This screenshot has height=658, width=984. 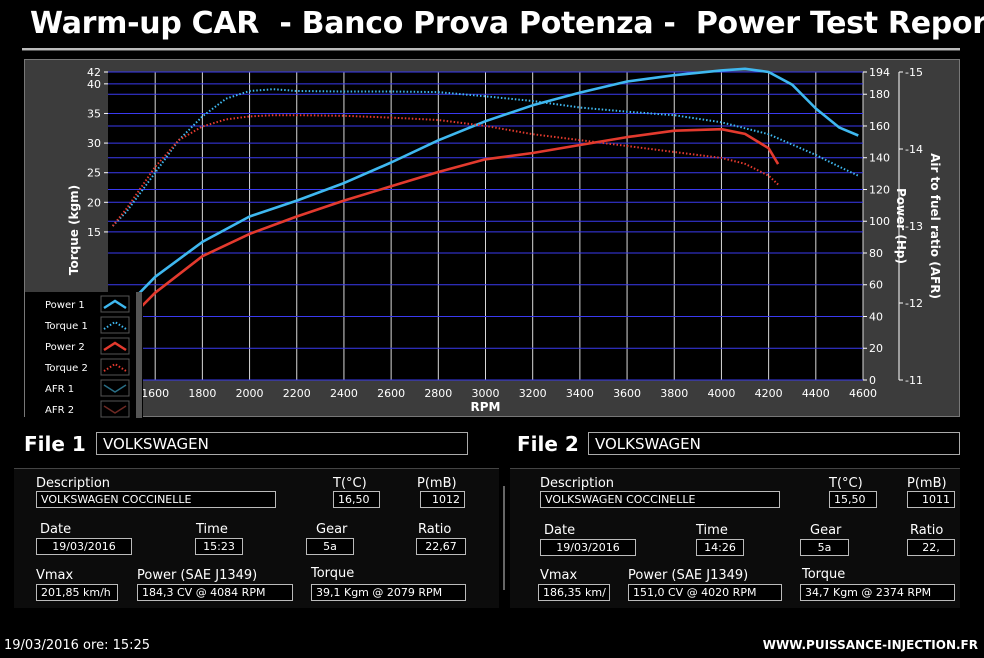 What do you see at coordinates (774, 443) in the screenshot?
I see `file2-name-field: VOLKSWAGEN` at bounding box center [774, 443].